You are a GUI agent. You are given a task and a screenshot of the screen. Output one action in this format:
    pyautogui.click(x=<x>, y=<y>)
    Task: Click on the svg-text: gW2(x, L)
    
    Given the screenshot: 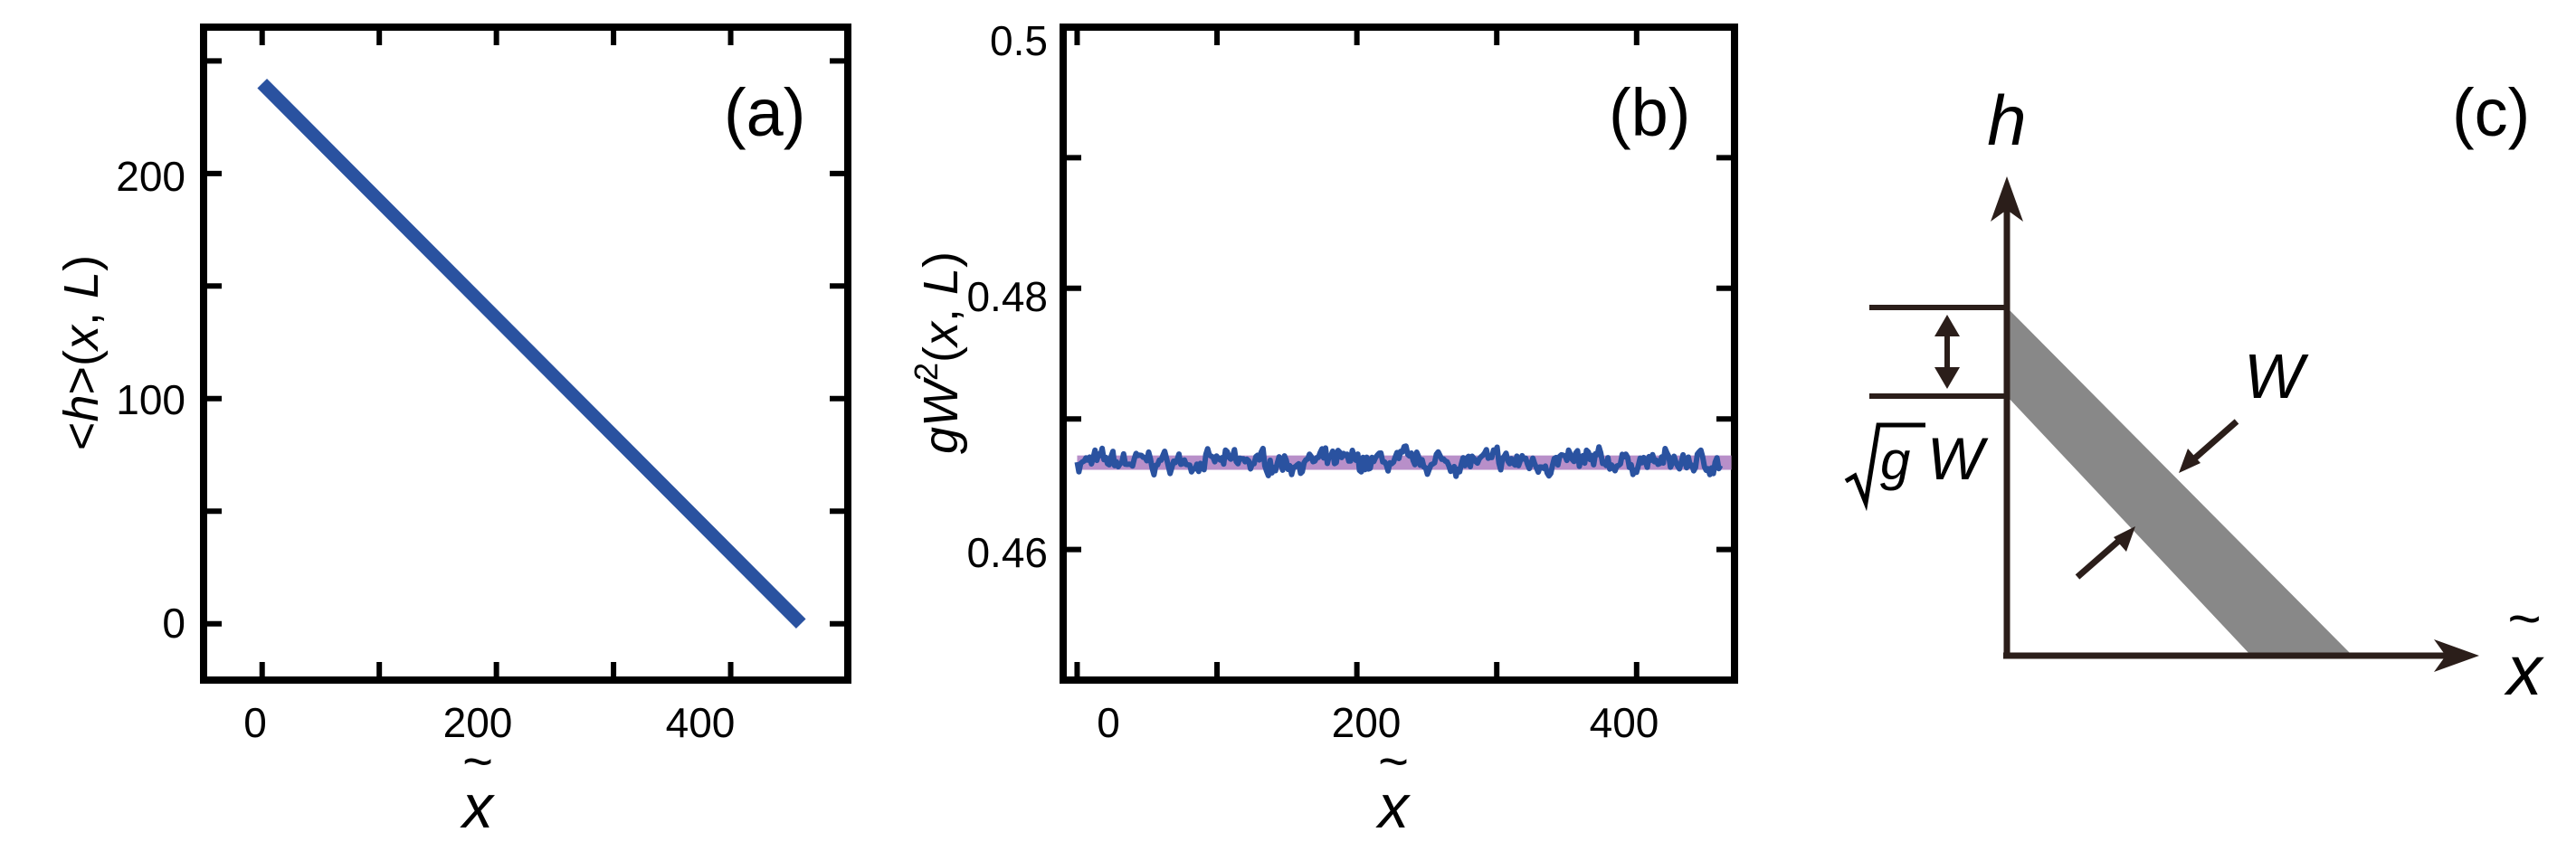 What is the action you would take?
    pyautogui.click(x=938, y=353)
    